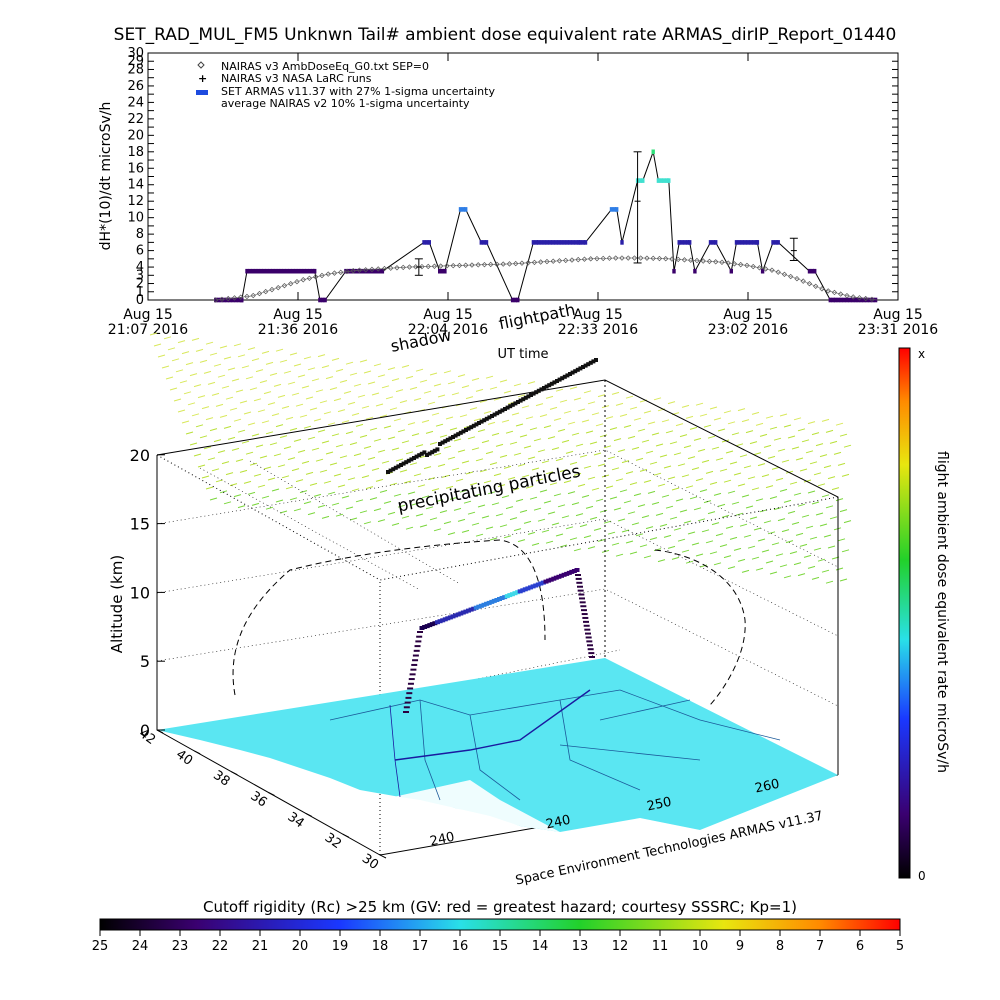 The image size is (1000, 1000). What do you see at coordinates (201, 65) in the screenshot?
I see `legend-diamond-icon` at bounding box center [201, 65].